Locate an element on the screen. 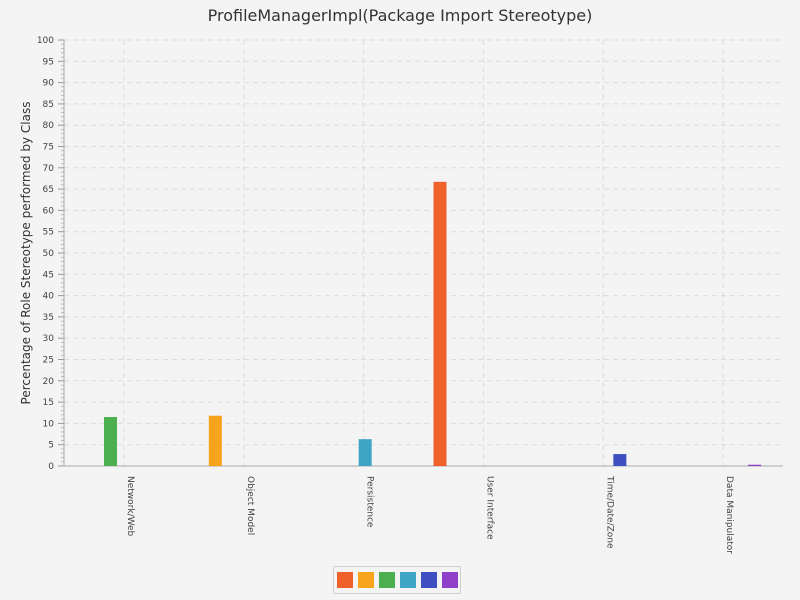  y-tick-label: 45 is located at coordinates (48, 275).